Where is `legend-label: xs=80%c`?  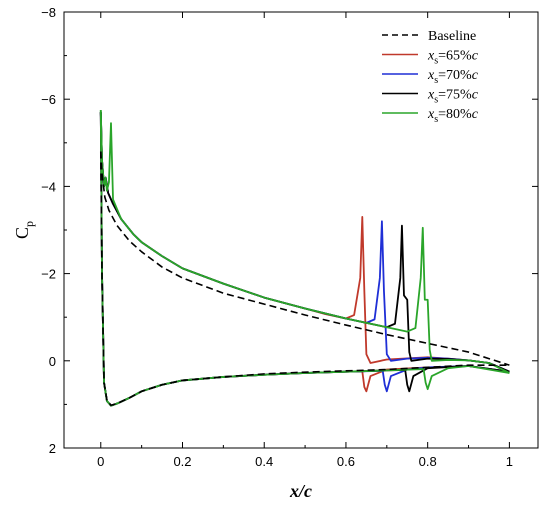
legend-label: xs=80%c is located at coordinates (453, 116).